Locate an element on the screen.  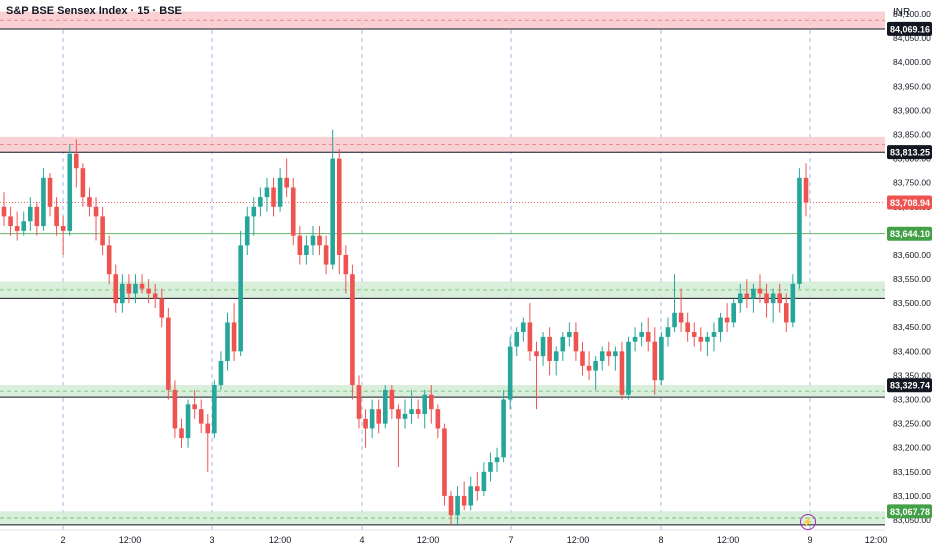
price-tick-label: 83,500.00 is located at coordinates (912, 303).